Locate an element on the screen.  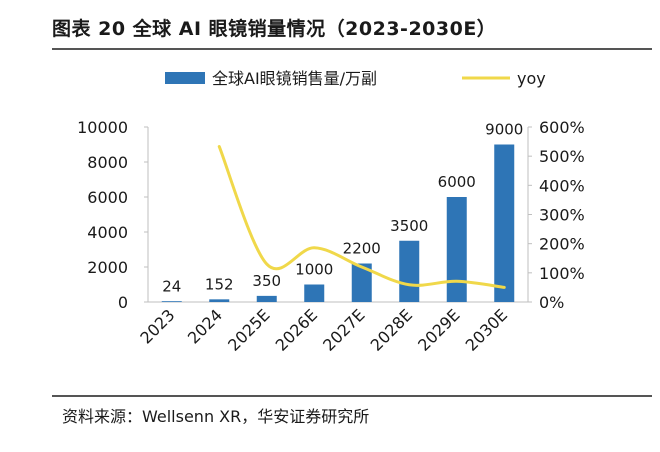
legend-line-label: yoy is located at coordinates (531, 78).